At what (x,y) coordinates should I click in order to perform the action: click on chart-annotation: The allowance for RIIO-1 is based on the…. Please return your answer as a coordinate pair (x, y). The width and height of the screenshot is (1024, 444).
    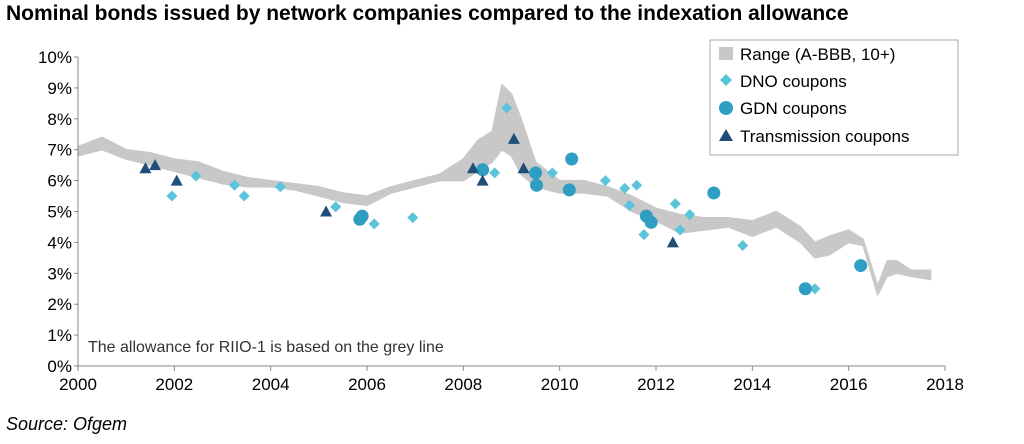
    Looking at the image, I should click on (266, 347).